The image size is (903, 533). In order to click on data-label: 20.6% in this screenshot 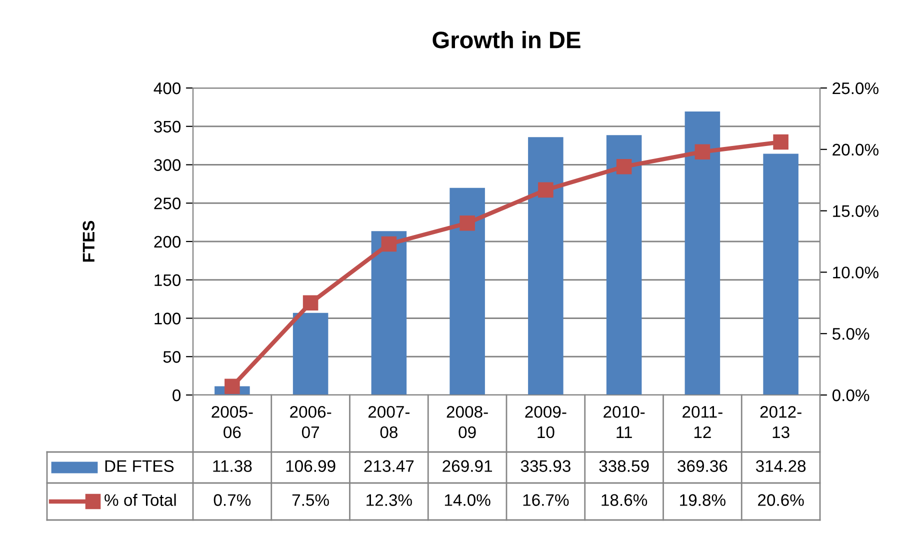, I will do `click(781, 500)`.